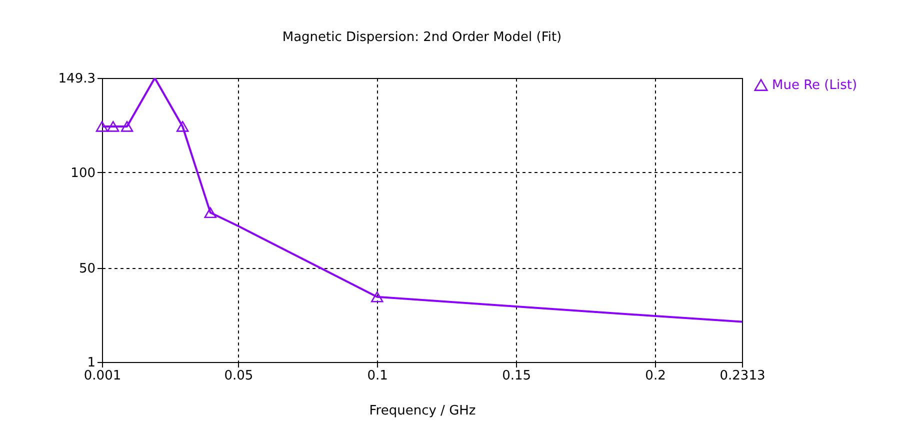 The image size is (916, 446). I want to click on y-tick-label: 100, so click(83, 173).